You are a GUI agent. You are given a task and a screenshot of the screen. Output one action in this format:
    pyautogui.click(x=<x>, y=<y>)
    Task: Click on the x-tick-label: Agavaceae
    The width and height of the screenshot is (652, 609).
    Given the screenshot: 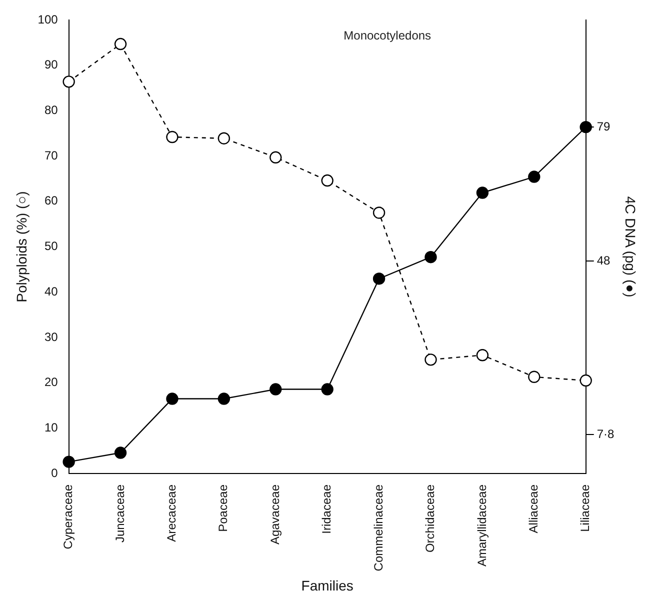 What is the action you would take?
    pyautogui.click(x=275, y=514)
    